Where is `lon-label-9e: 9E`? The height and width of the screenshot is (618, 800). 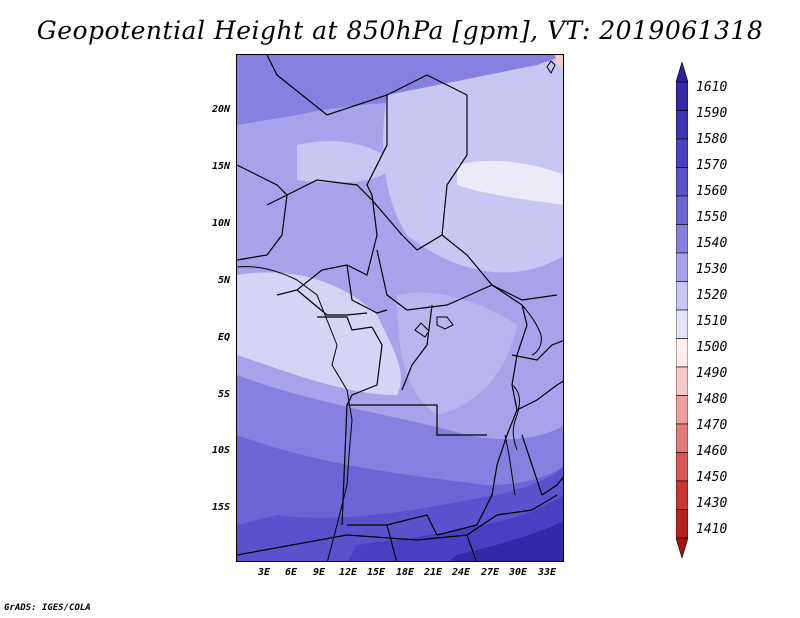 lon-label-9e: 9E is located at coordinates (319, 572).